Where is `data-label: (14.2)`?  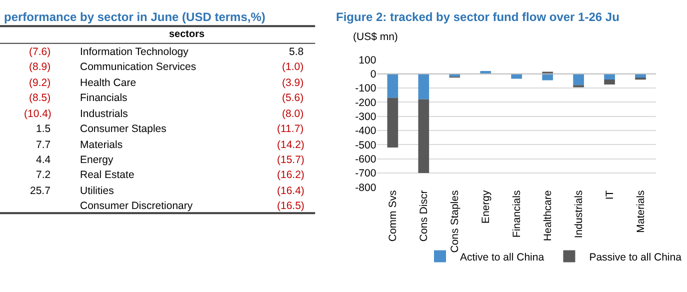 data-label: (14.2) is located at coordinates (290, 145).